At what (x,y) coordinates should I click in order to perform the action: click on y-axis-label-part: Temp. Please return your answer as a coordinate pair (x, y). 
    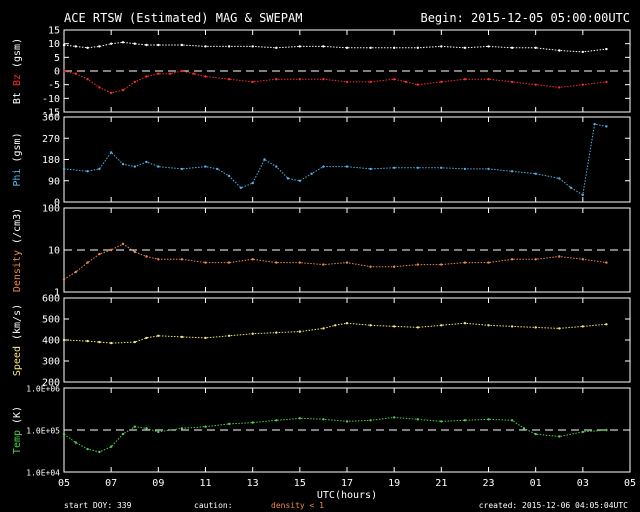
    Looking at the image, I should click on (17, 439).